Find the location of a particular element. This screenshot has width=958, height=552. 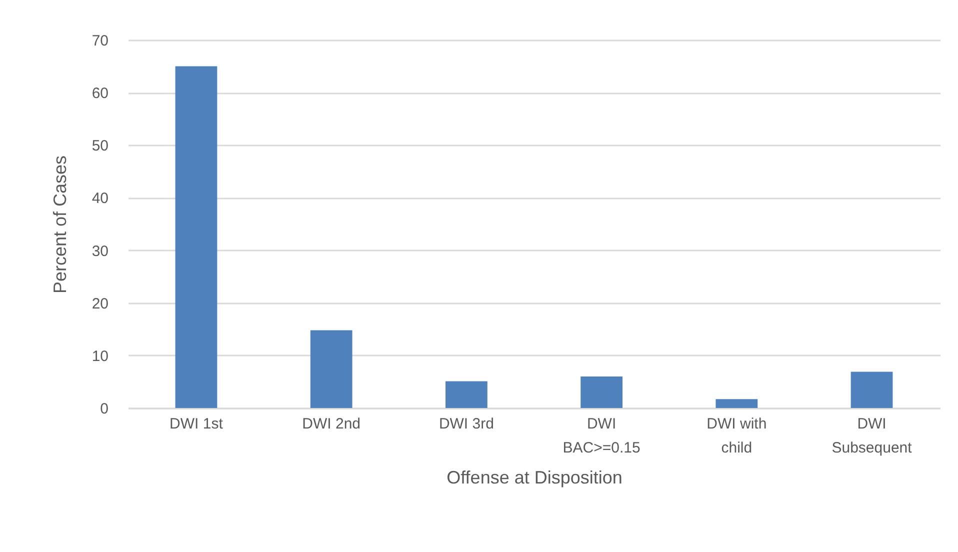

y-tick-label: 0 is located at coordinates (104, 409).